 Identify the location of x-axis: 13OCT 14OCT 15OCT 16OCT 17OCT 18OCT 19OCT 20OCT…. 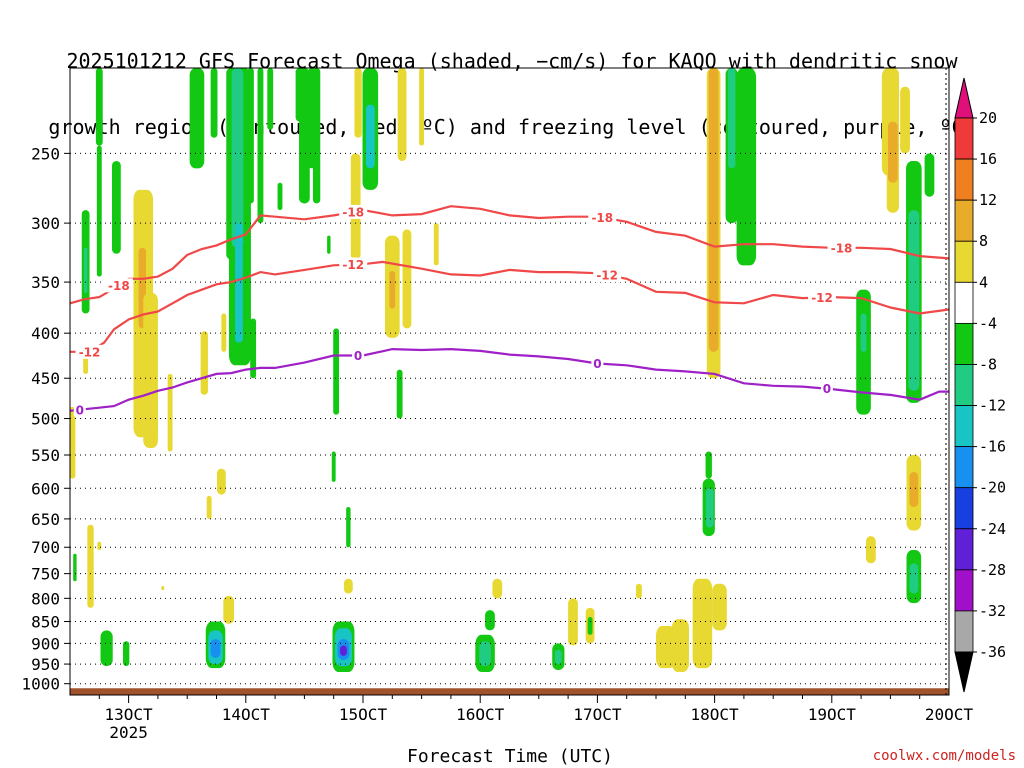
(535, 718).